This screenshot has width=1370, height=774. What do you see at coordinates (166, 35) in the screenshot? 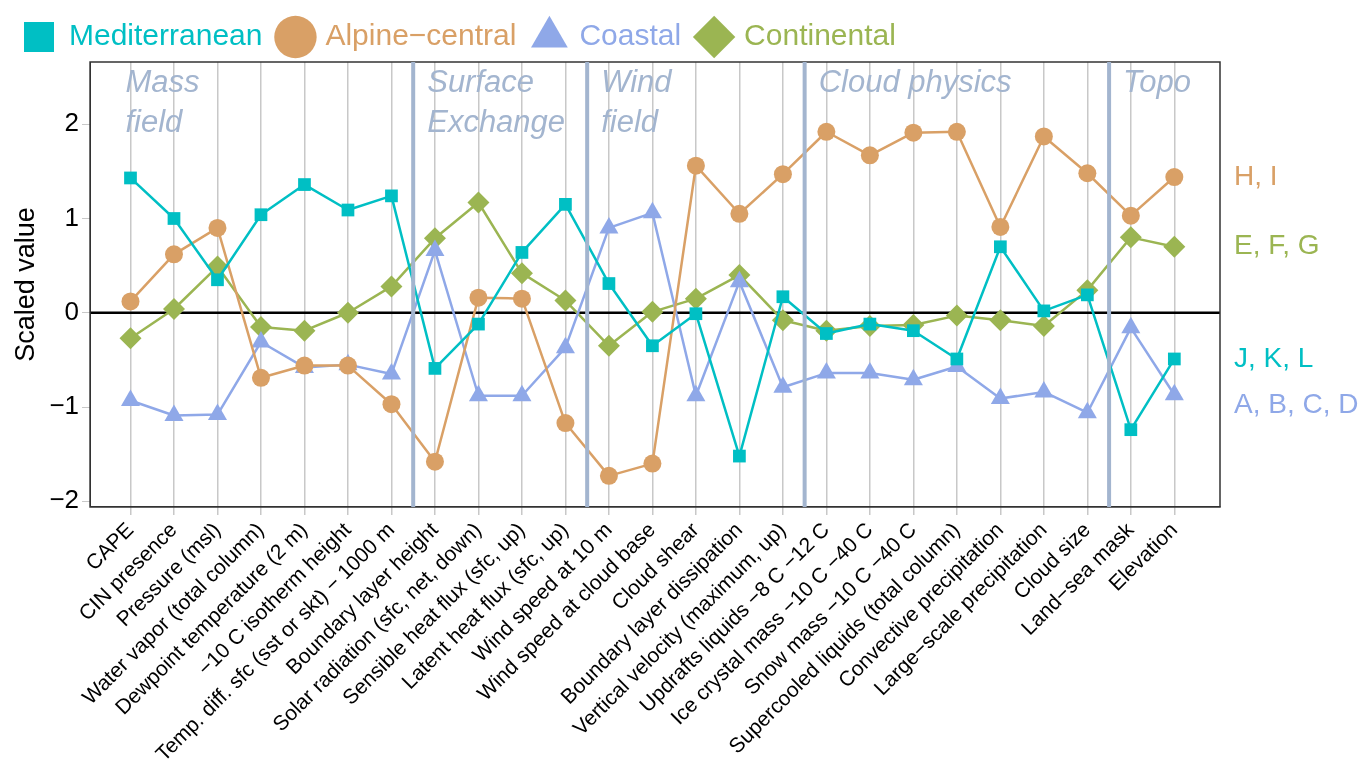
I see `legend-label: Mediterranean` at bounding box center [166, 35].